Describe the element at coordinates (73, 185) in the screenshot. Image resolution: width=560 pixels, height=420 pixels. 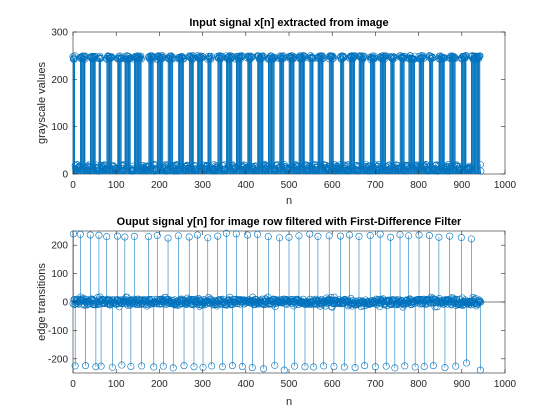
I see `x-tick-label: 0` at that location.